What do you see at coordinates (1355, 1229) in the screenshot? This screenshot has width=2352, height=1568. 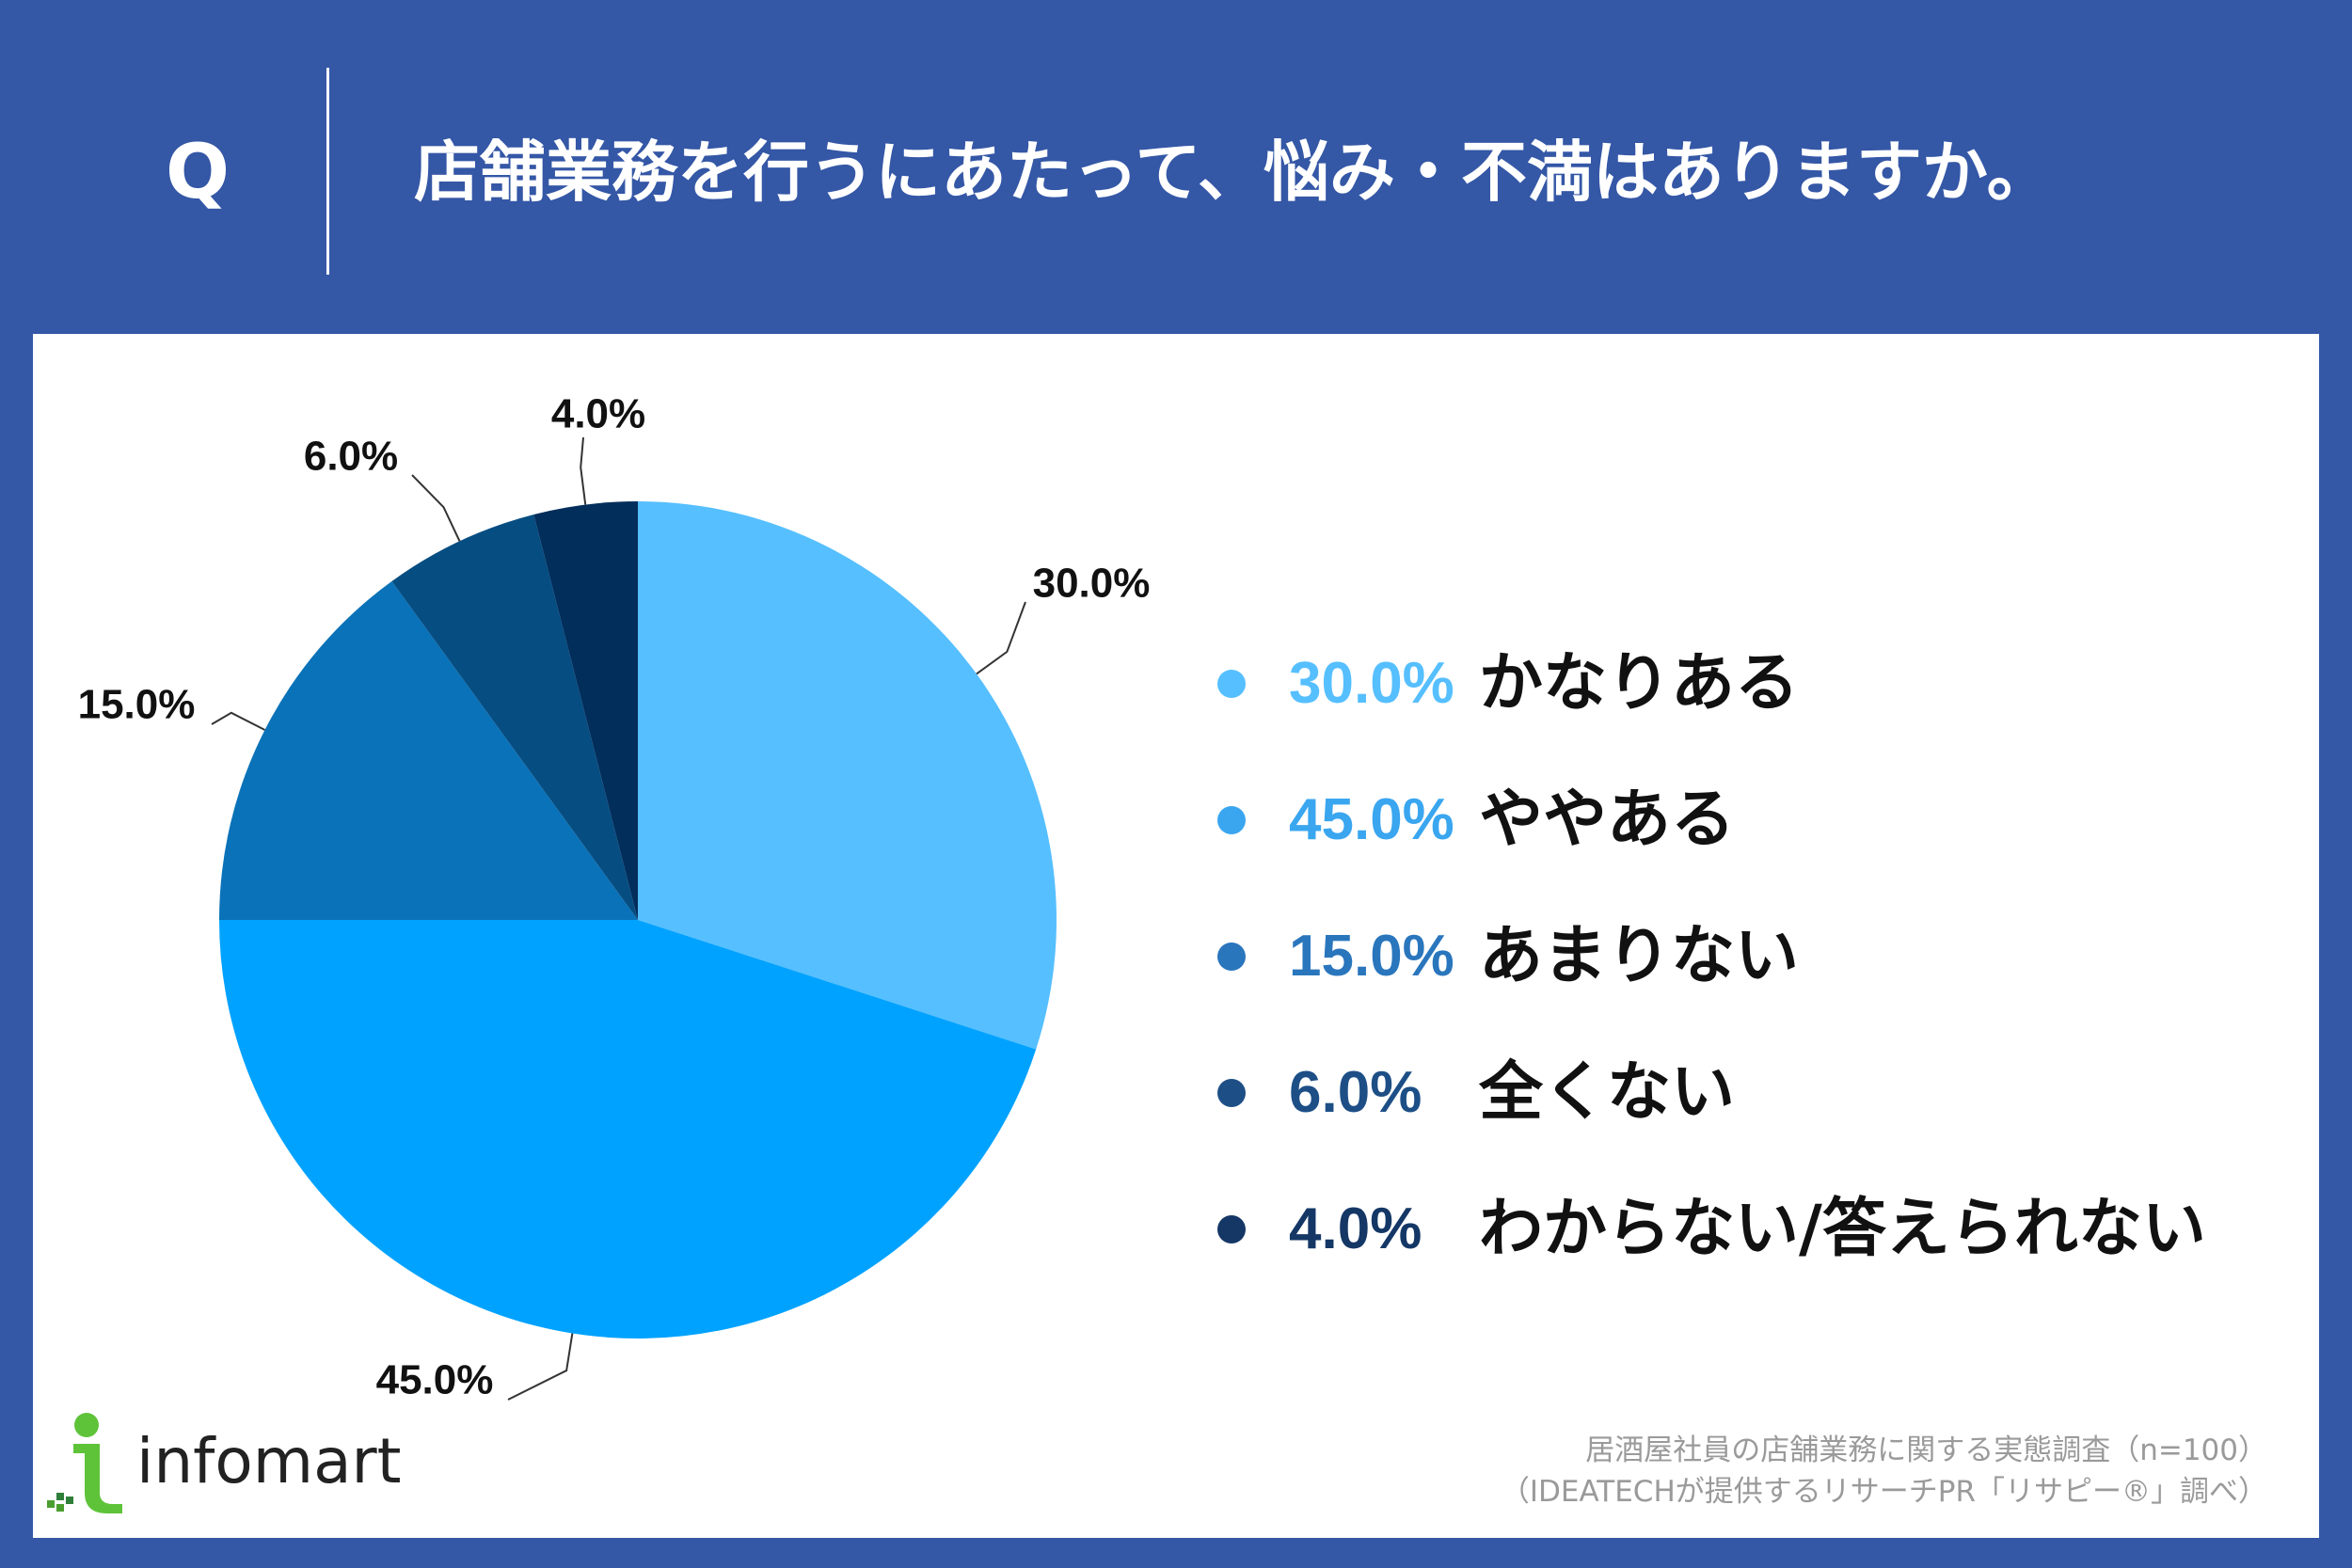 I see `legend-pct-4: 4.0%` at bounding box center [1355, 1229].